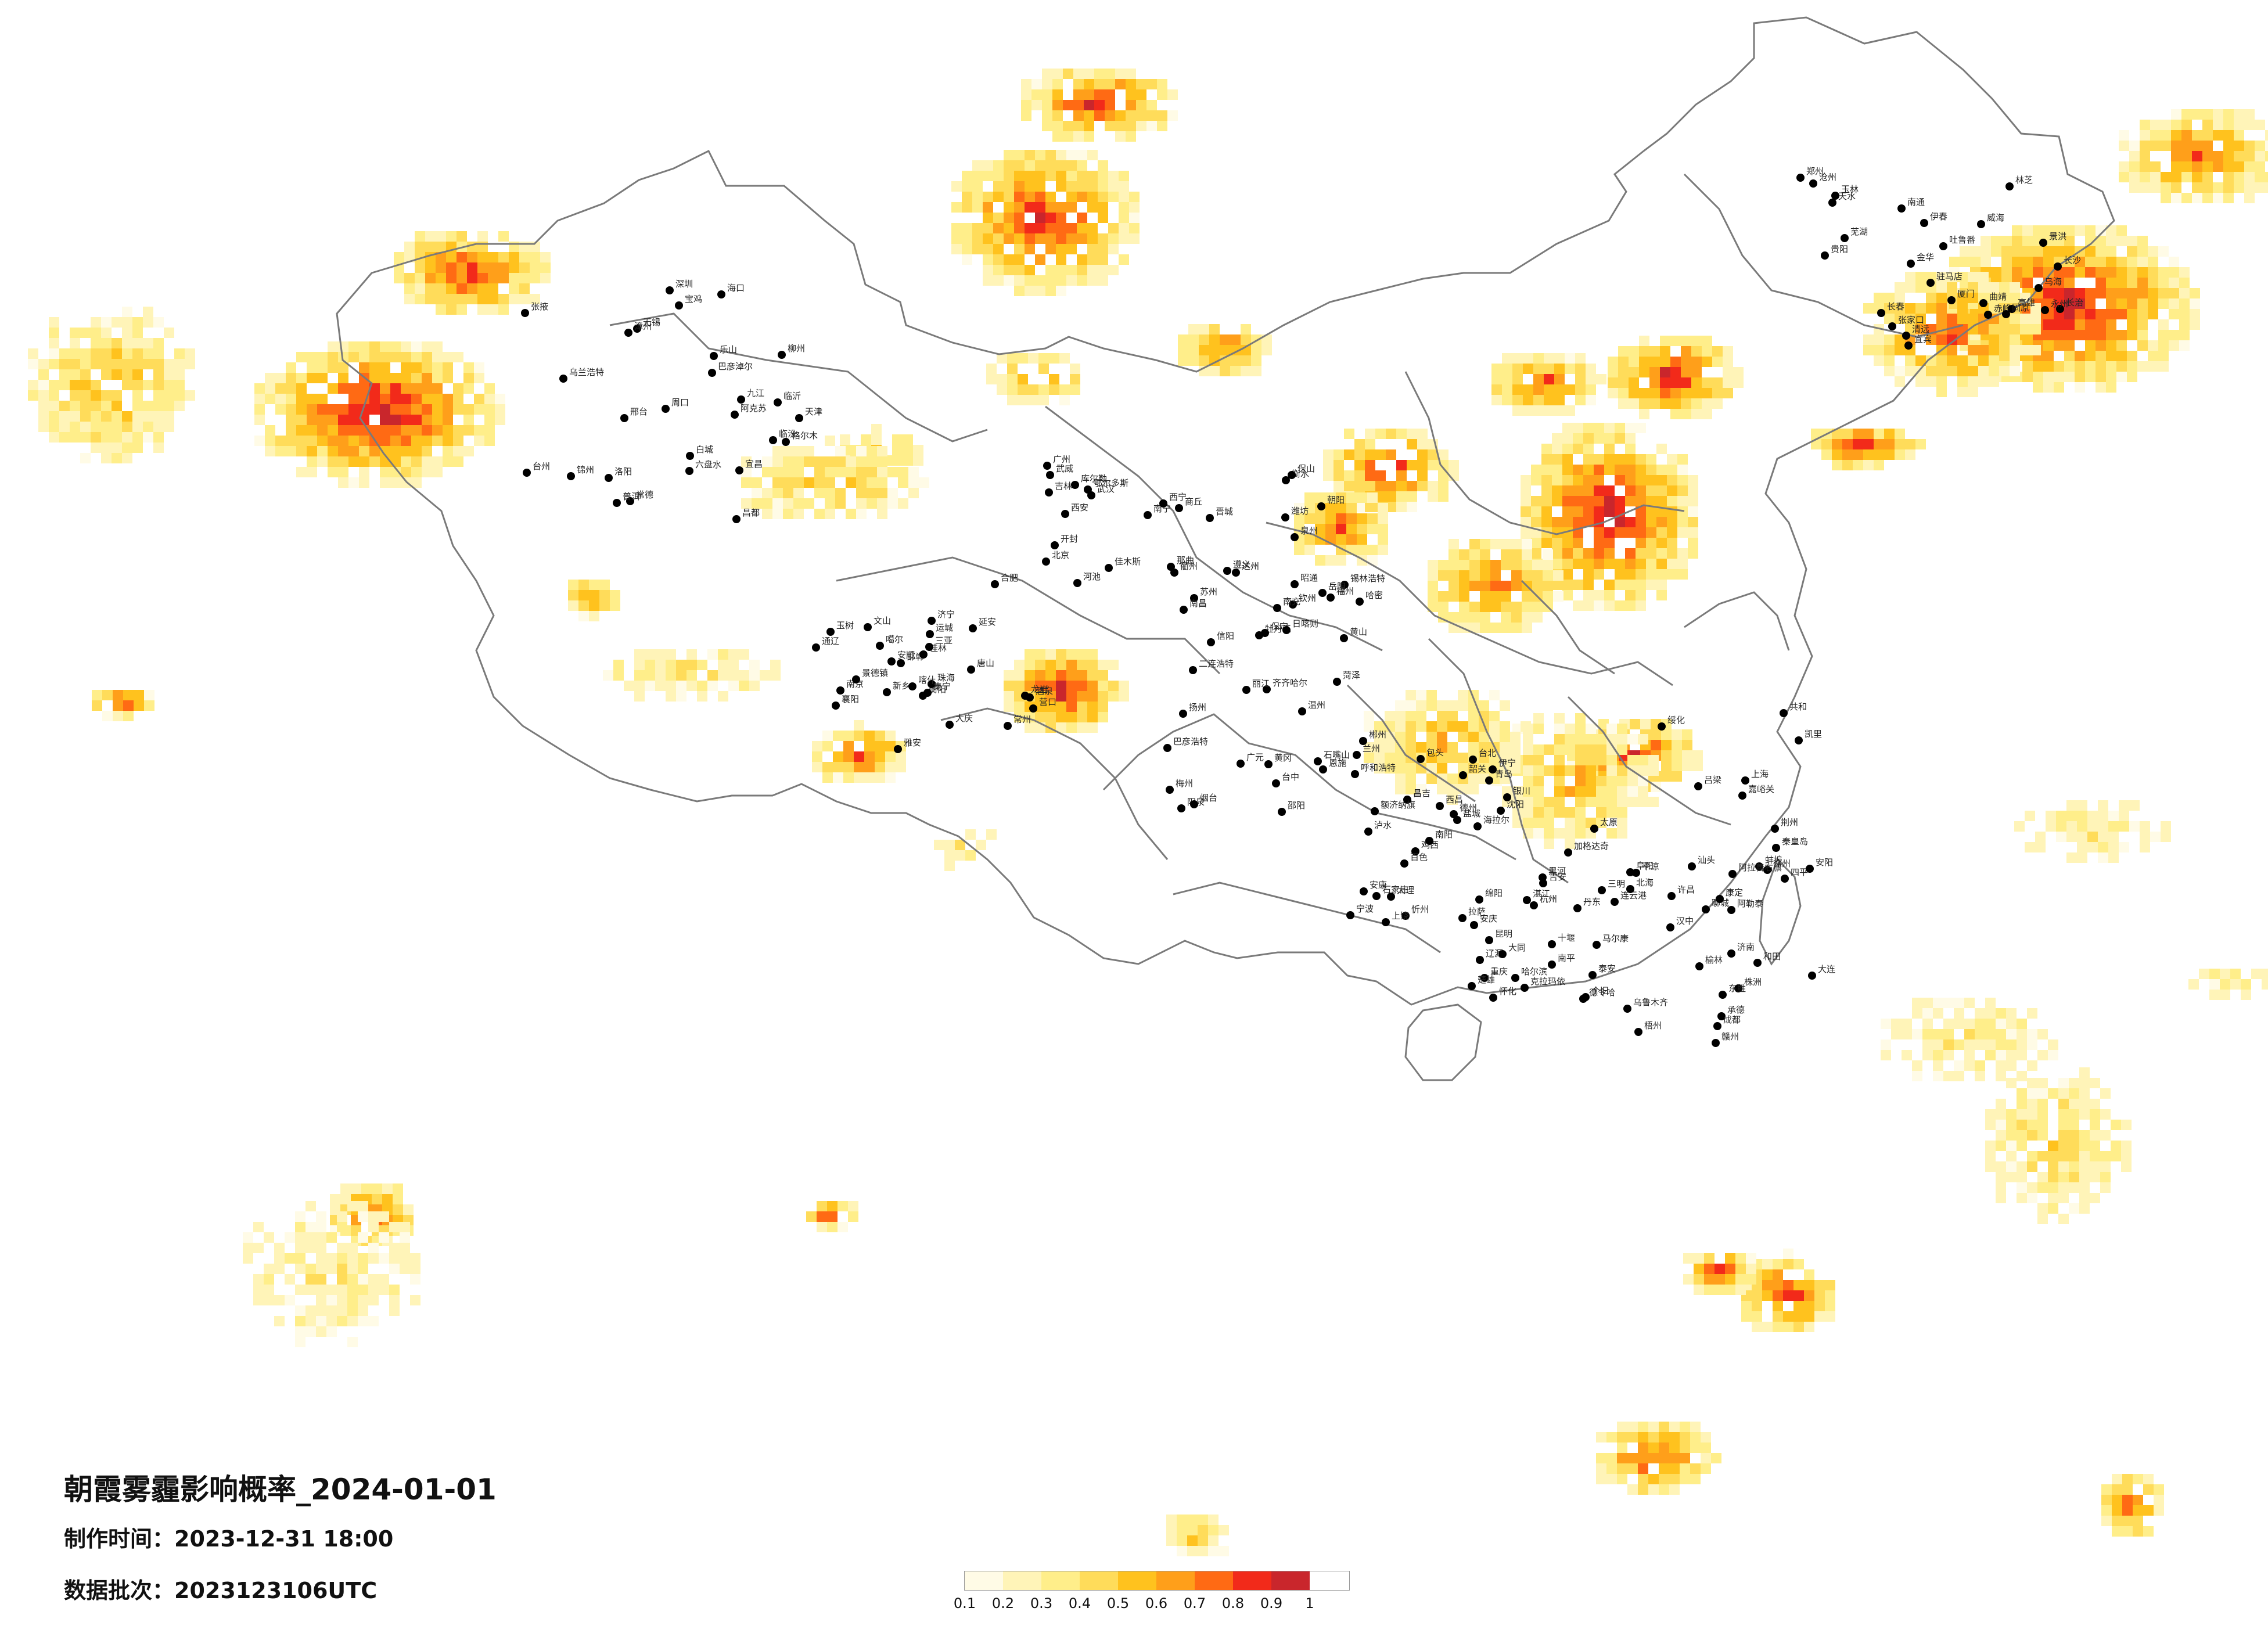 The width and height of the screenshot is (2268, 1626). What do you see at coordinates (1911, 320) in the screenshot?
I see `city-label: 张家口` at bounding box center [1911, 320].